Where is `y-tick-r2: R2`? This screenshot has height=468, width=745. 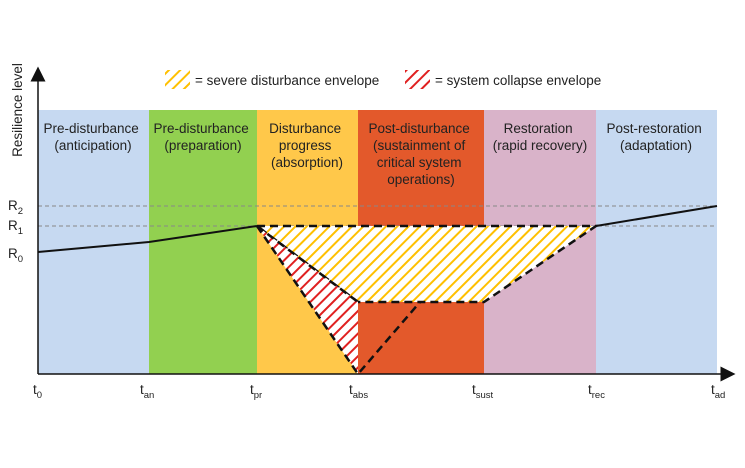 y-tick-r2: R2 is located at coordinates (15, 207).